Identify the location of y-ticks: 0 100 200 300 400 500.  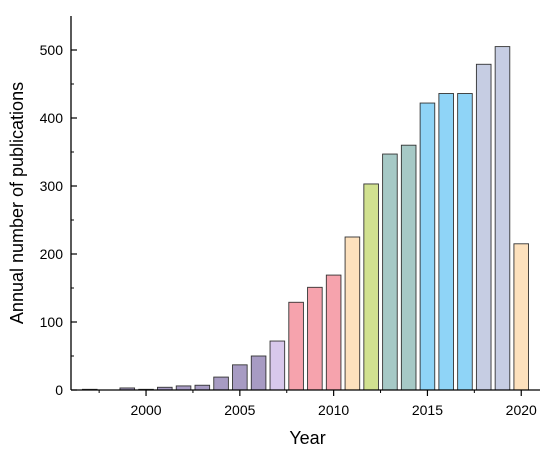
(58, 220).